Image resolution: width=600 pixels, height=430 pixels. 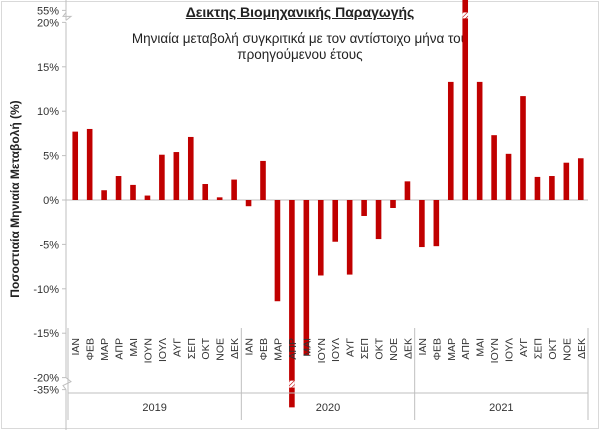 I want to click on y-tick-label: 15%, so click(x=48, y=68).